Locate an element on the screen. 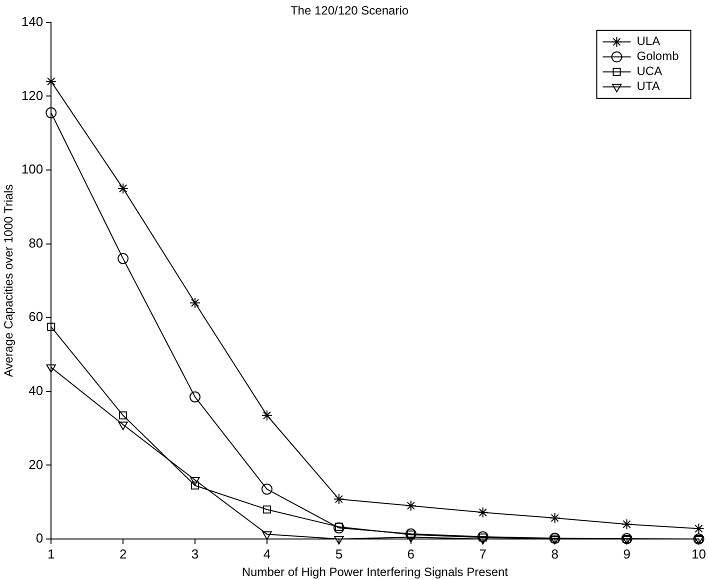  x-tick-label: 1 is located at coordinates (51, 554).